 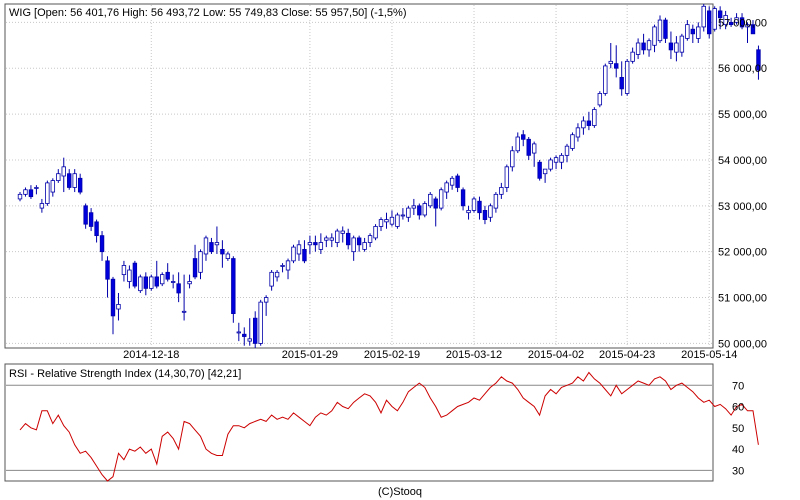 What do you see at coordinates (742, 115) in the screenshot?
I see `price-tick-label: 55 000,00` at bounding box center [742, 115].